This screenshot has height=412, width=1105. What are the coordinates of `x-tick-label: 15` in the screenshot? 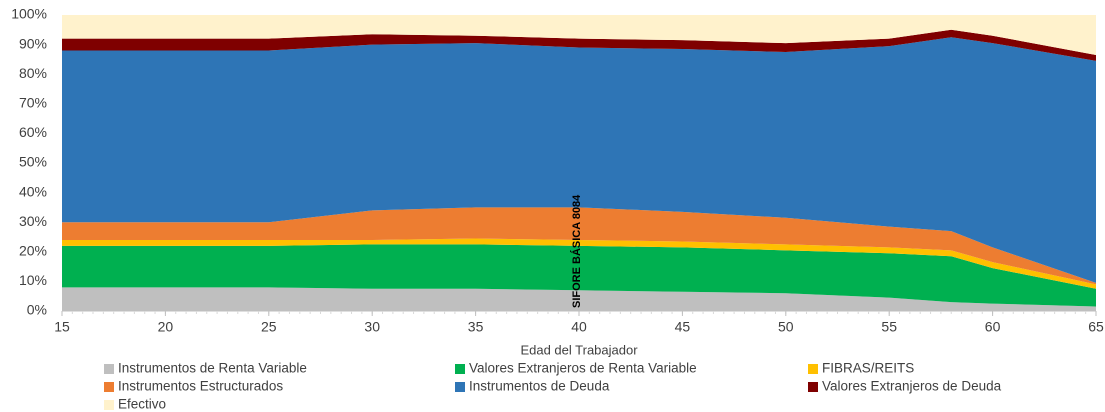 It's located at (62, 327).